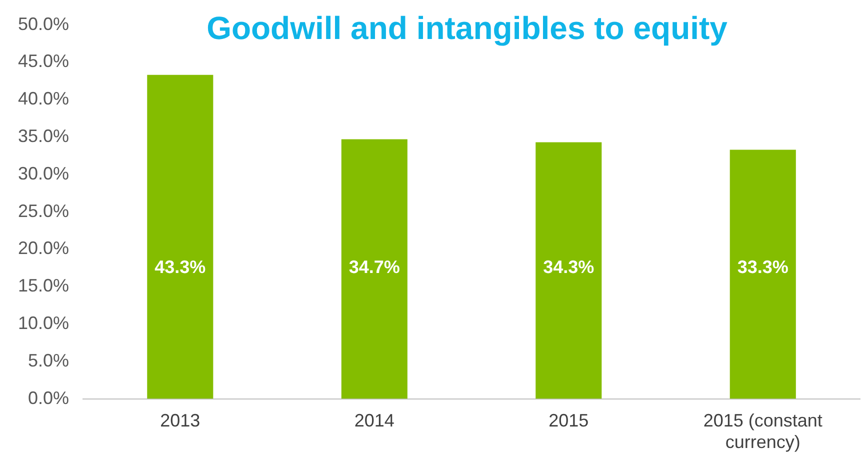  Describe the element at coordinates (44, 322) in the screenshot. I see `y-tick-label: 10.0%` at that location.